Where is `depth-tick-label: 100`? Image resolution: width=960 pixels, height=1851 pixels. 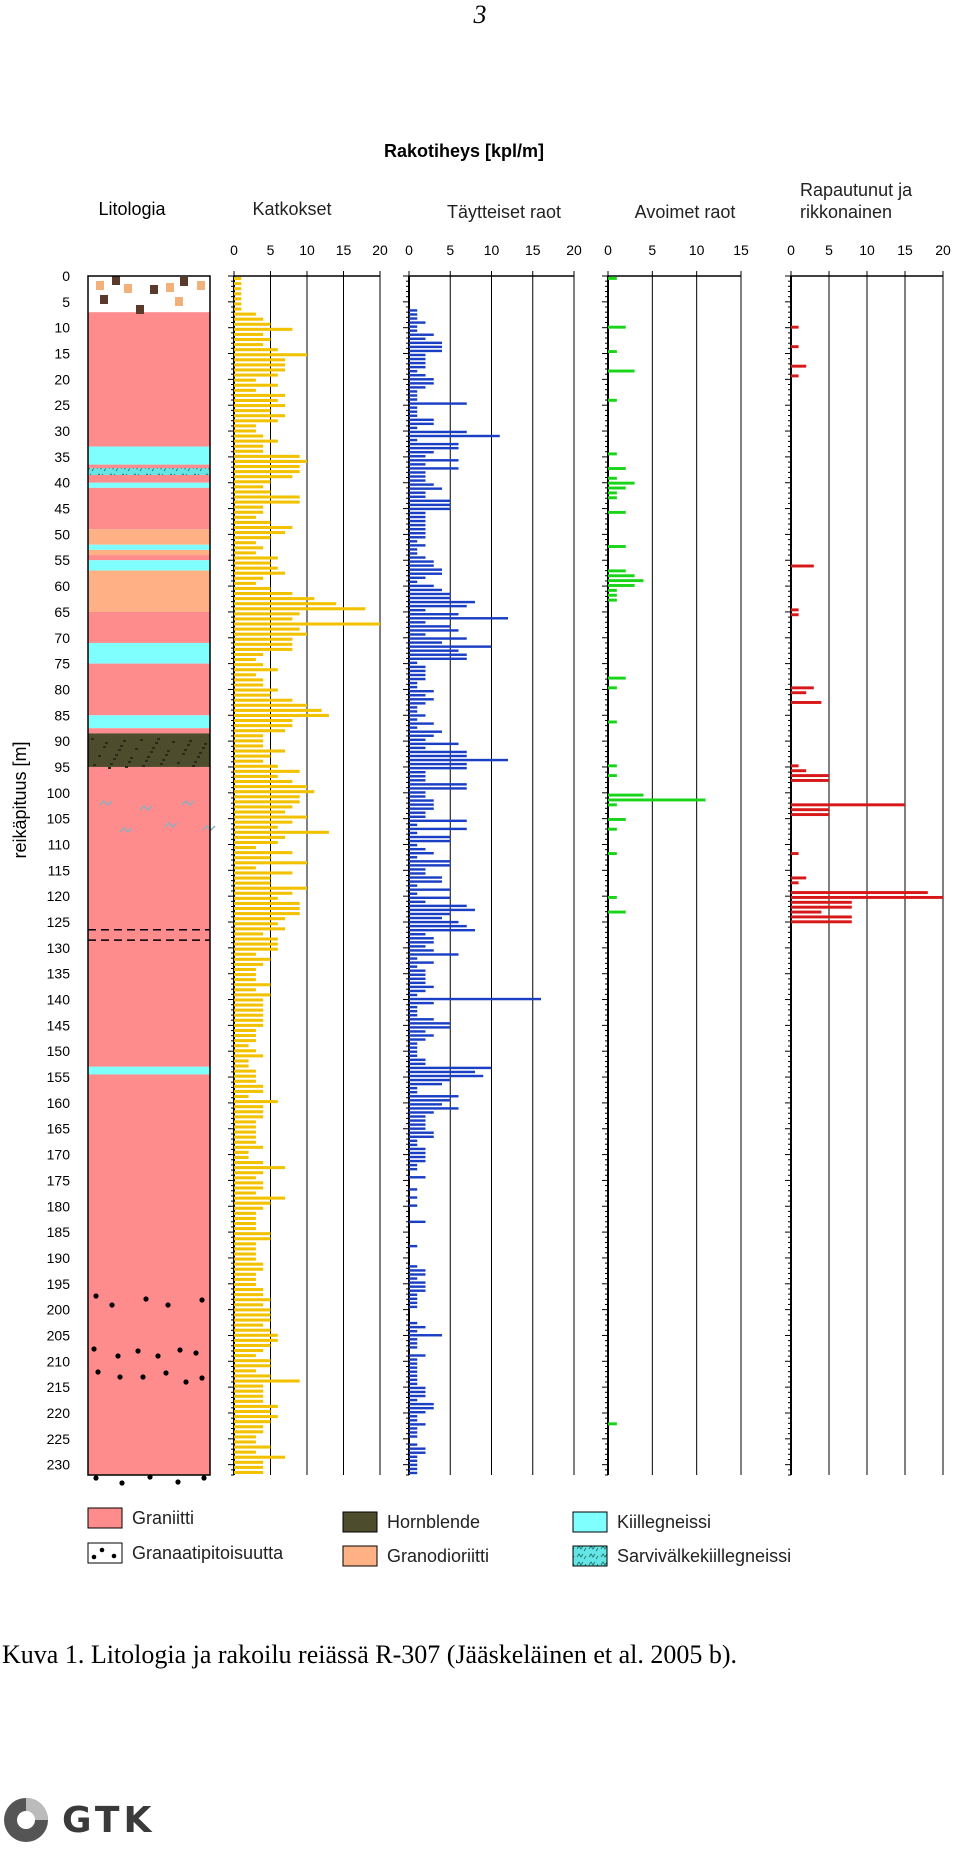
depth-tick-label: 100 is located at coordinates (59, 793).